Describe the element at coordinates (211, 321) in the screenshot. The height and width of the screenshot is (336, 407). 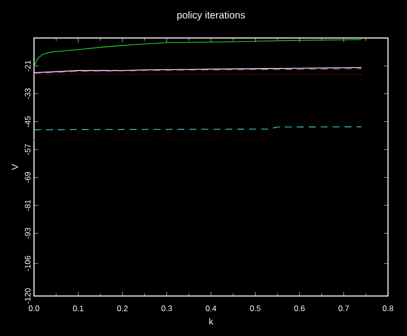
I see `x-axis-title: k` at that location.